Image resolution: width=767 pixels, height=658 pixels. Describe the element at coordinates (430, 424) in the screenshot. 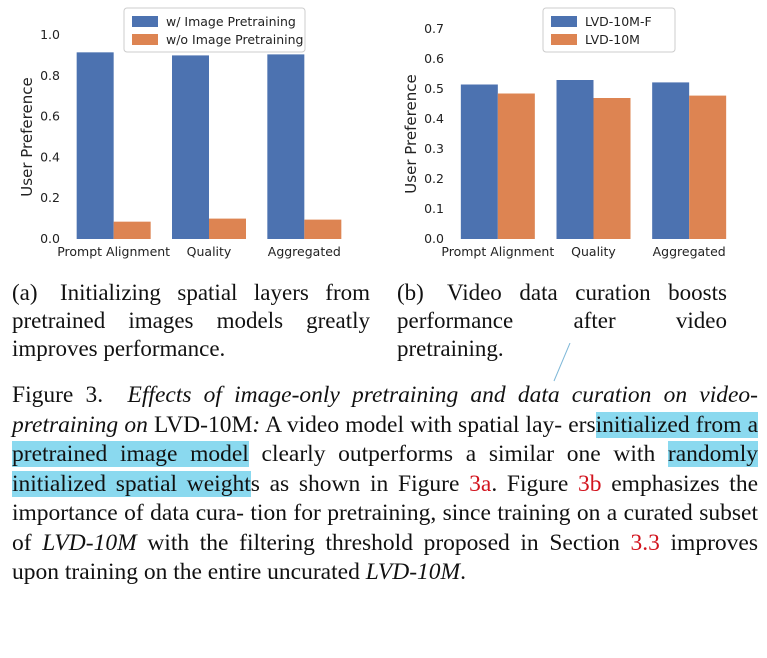

I see `caption-sentence-1: A video model with spatial lay- ers` at that location.